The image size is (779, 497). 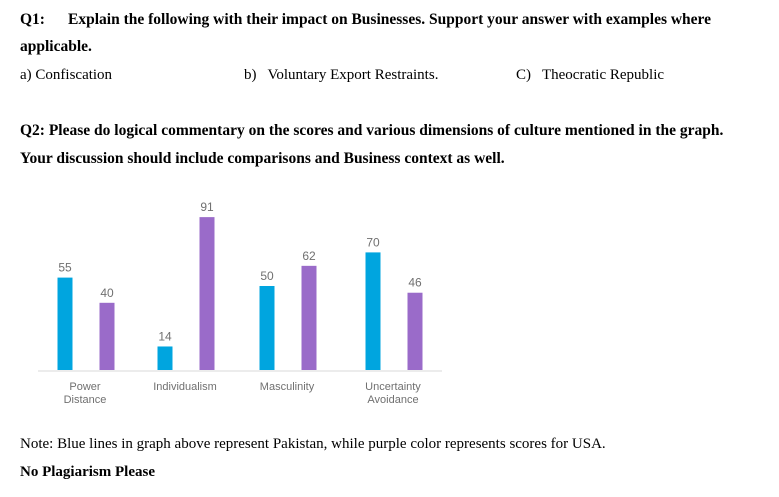 What do you see at coordinates (74, 75) in the screenshot?
I see `option-text: Confiscation` at bounding box center [74, 75].